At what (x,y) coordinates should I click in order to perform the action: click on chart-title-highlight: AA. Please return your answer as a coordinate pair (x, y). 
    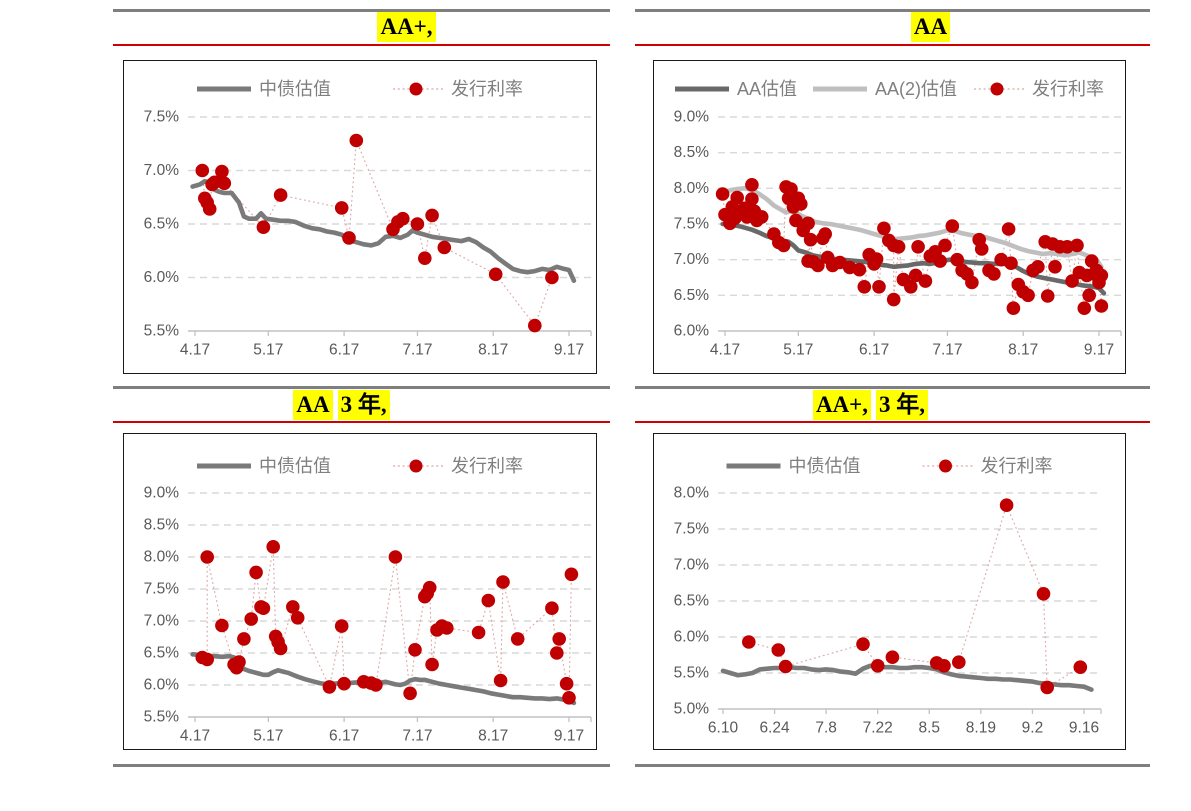
    Looking at the image, I should click on (930, 27).